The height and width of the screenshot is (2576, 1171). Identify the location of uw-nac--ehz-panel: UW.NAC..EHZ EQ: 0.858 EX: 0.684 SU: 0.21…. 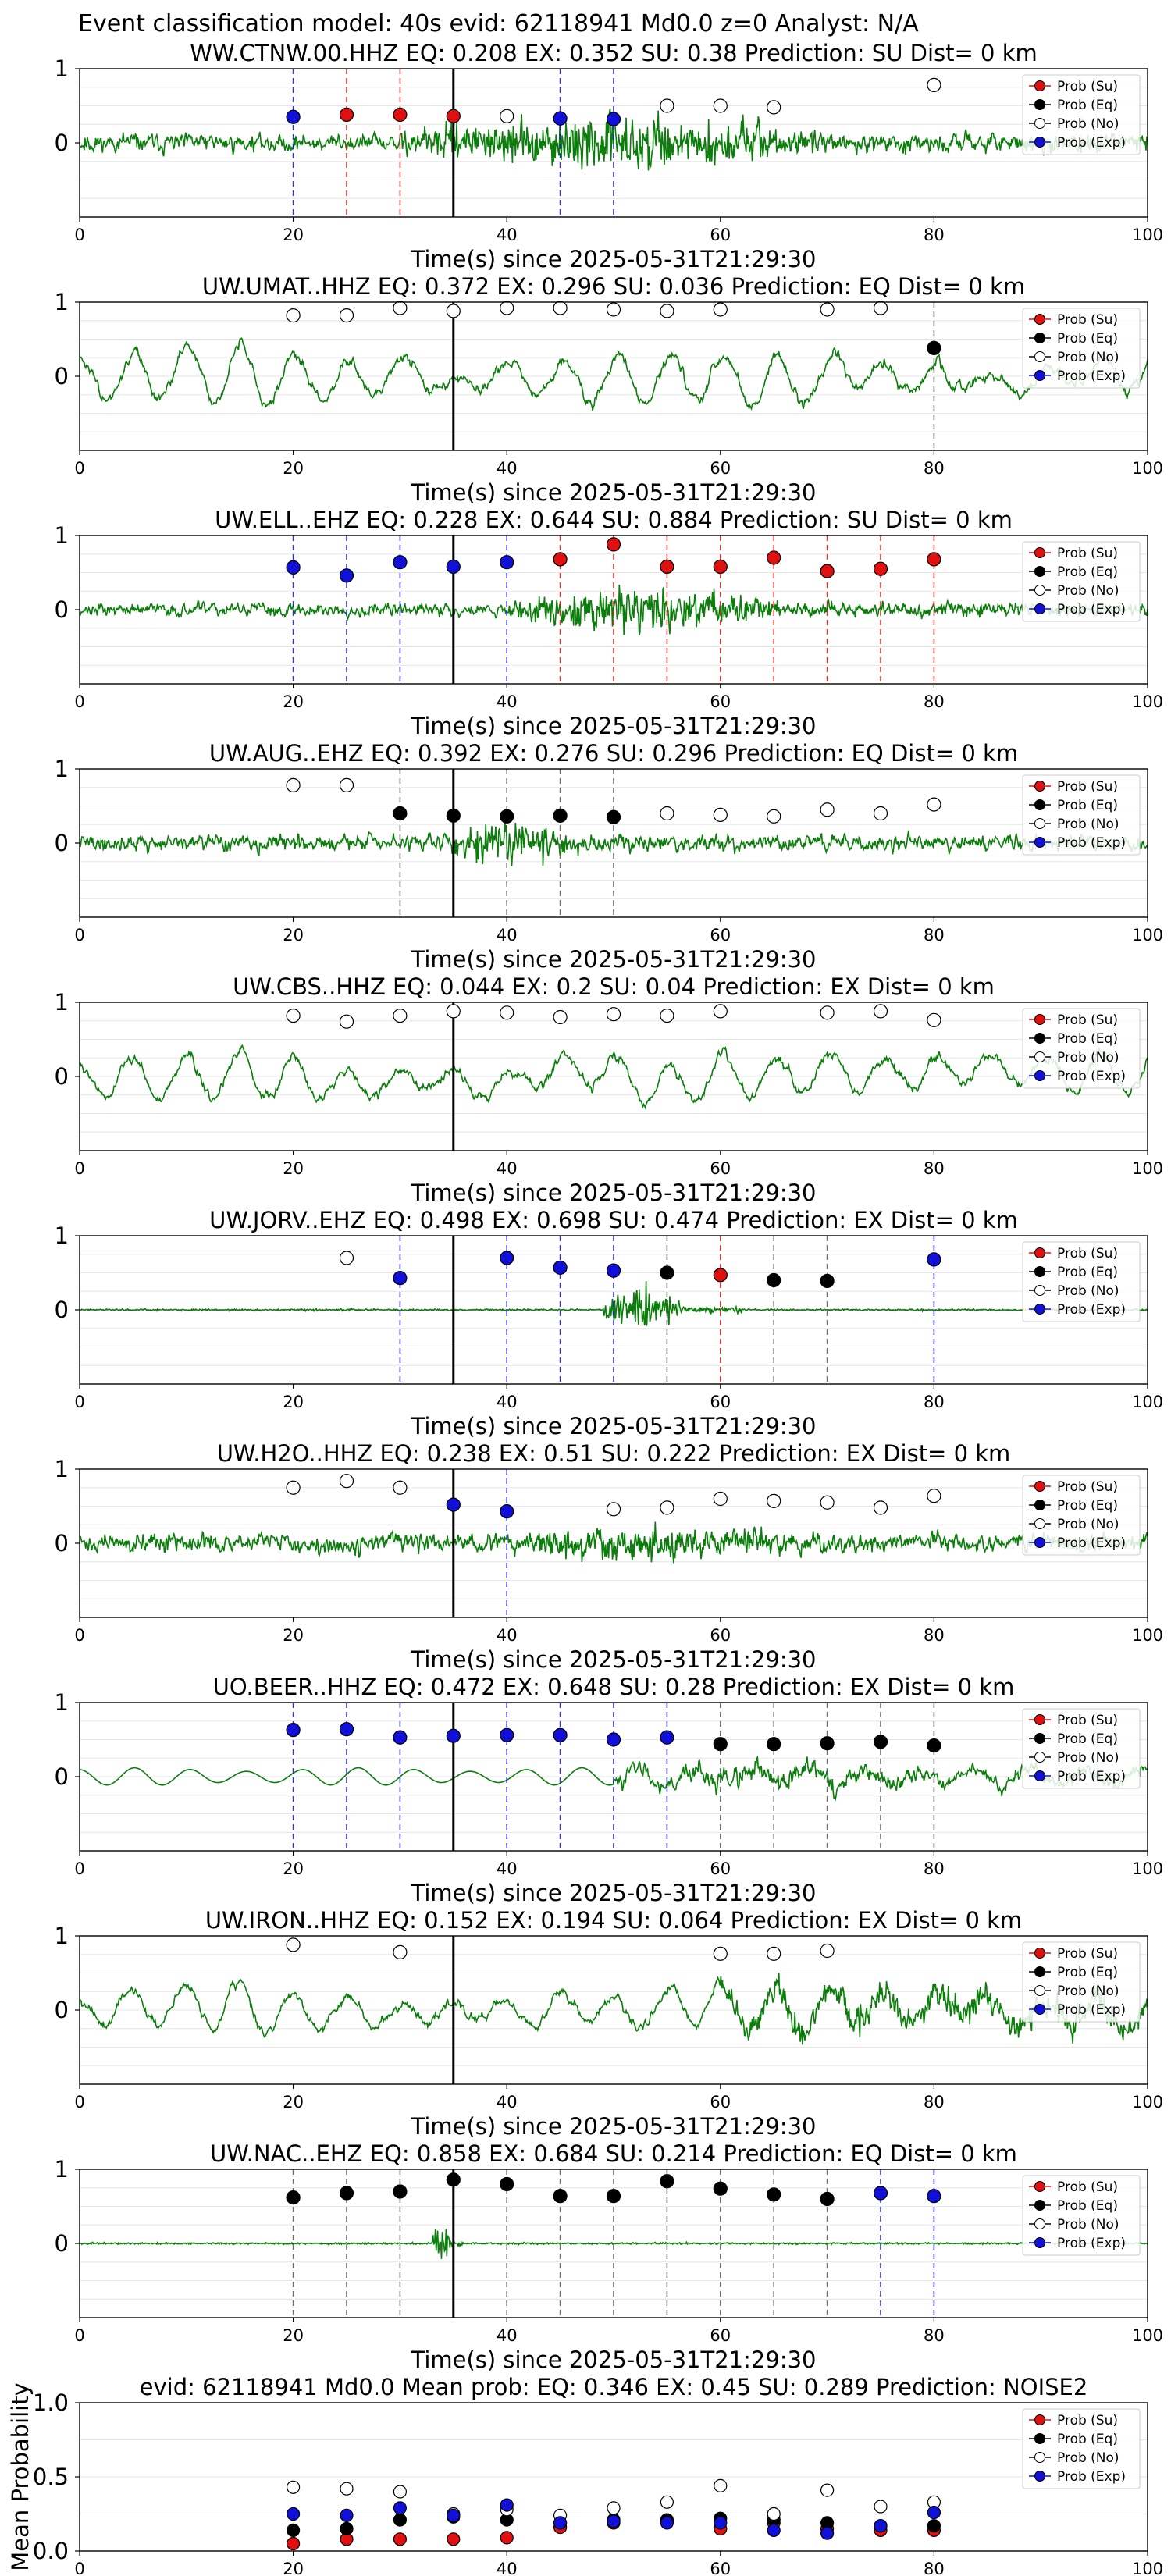
(609, 2256).